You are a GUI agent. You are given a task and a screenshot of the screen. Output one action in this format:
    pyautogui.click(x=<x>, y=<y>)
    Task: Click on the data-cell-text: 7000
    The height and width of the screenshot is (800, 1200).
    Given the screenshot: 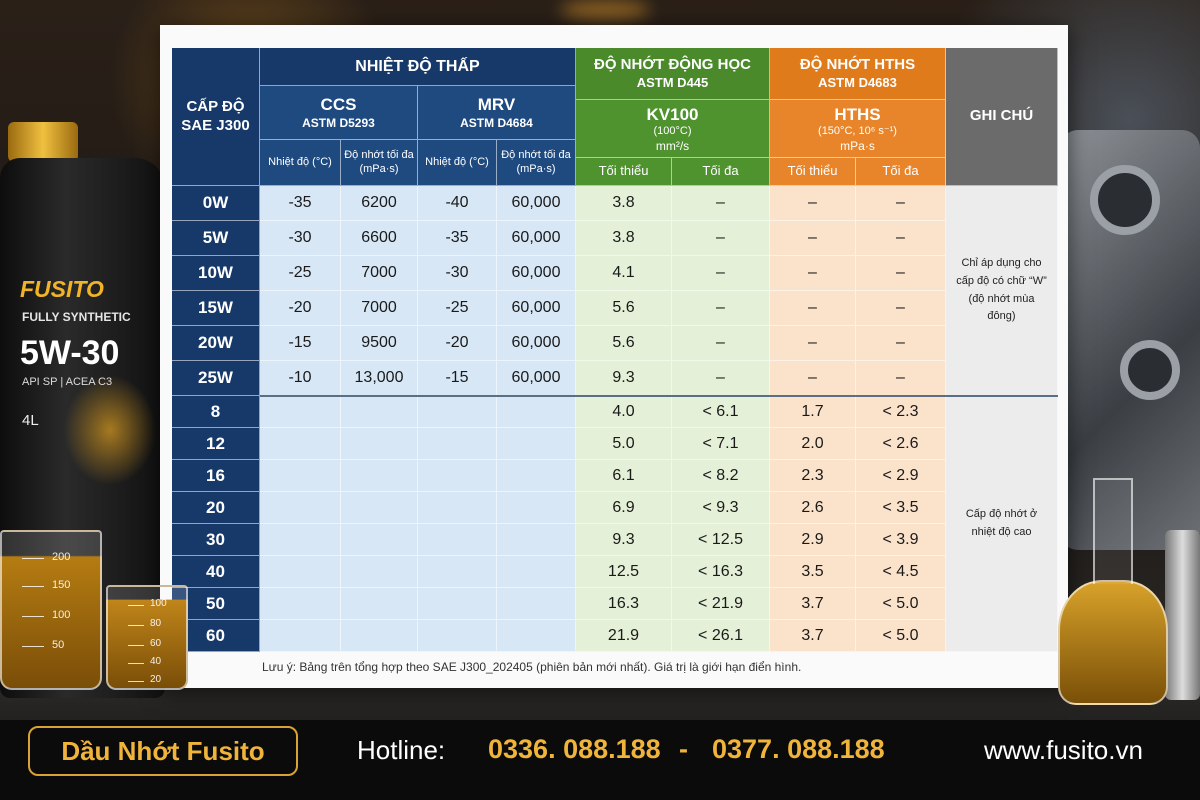 What is the action you would take?
    pyautogui.click(x=379, y=272)
    